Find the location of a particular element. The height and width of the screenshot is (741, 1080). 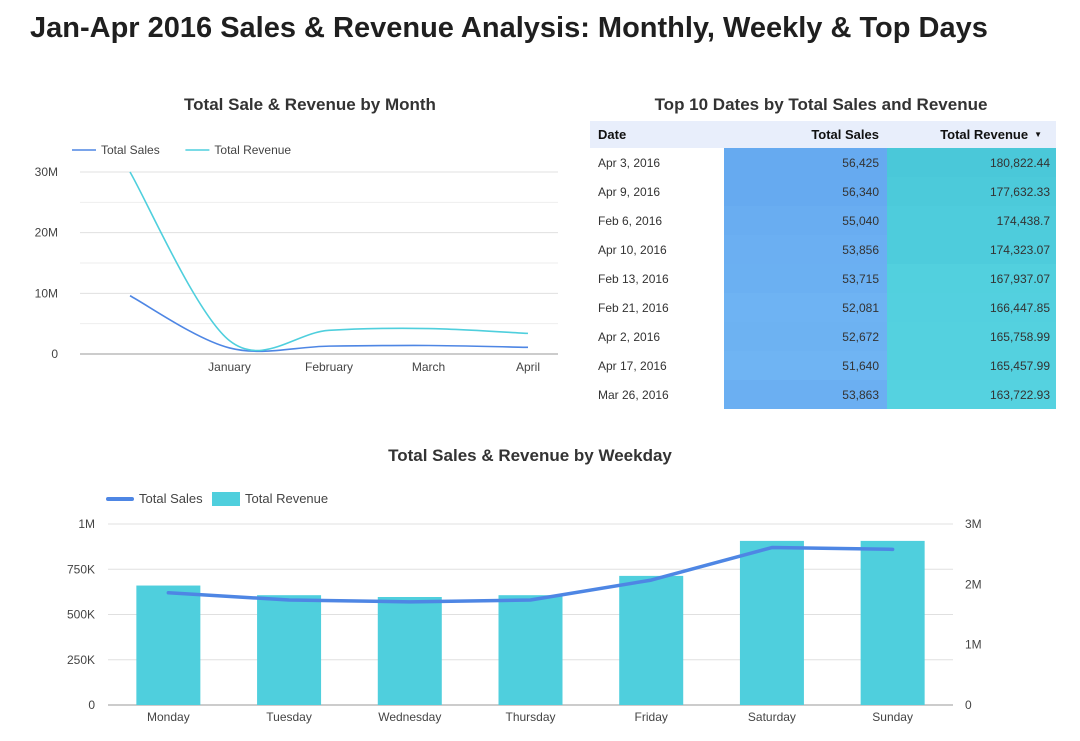

monthly-grid is located at coordinates (319, 263).